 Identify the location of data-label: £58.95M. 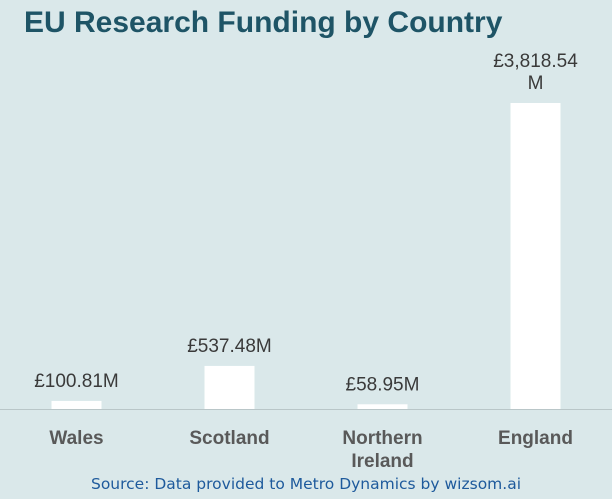
(383, 384).